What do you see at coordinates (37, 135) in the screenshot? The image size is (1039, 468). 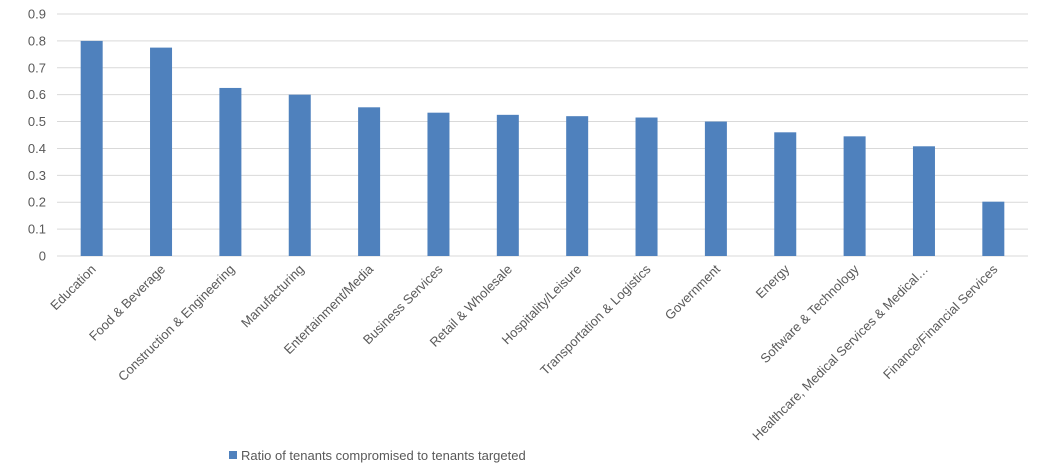 I see `y-axis-ticks: 0 0.1 0.2 0.3 0.4 0.5 0.6 0.7 0.8 0.9` at bounding box center [37, 135].